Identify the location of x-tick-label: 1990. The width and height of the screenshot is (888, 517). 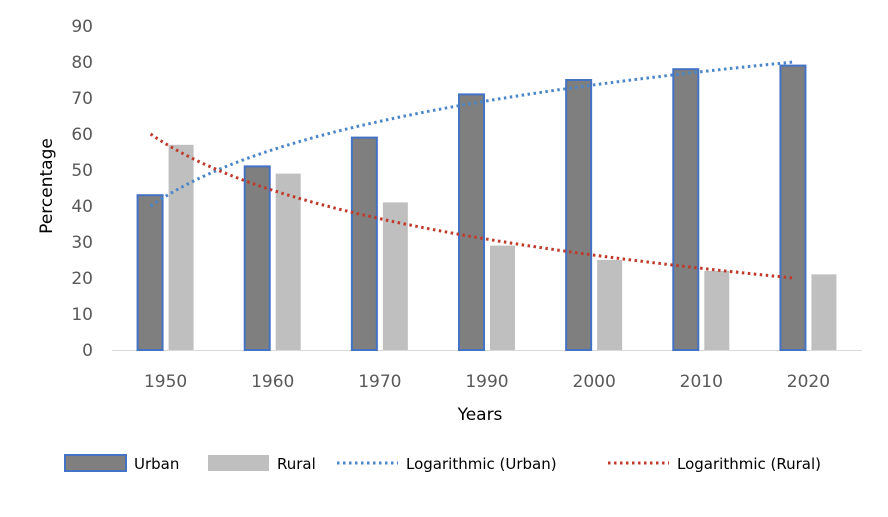
(486, 382).